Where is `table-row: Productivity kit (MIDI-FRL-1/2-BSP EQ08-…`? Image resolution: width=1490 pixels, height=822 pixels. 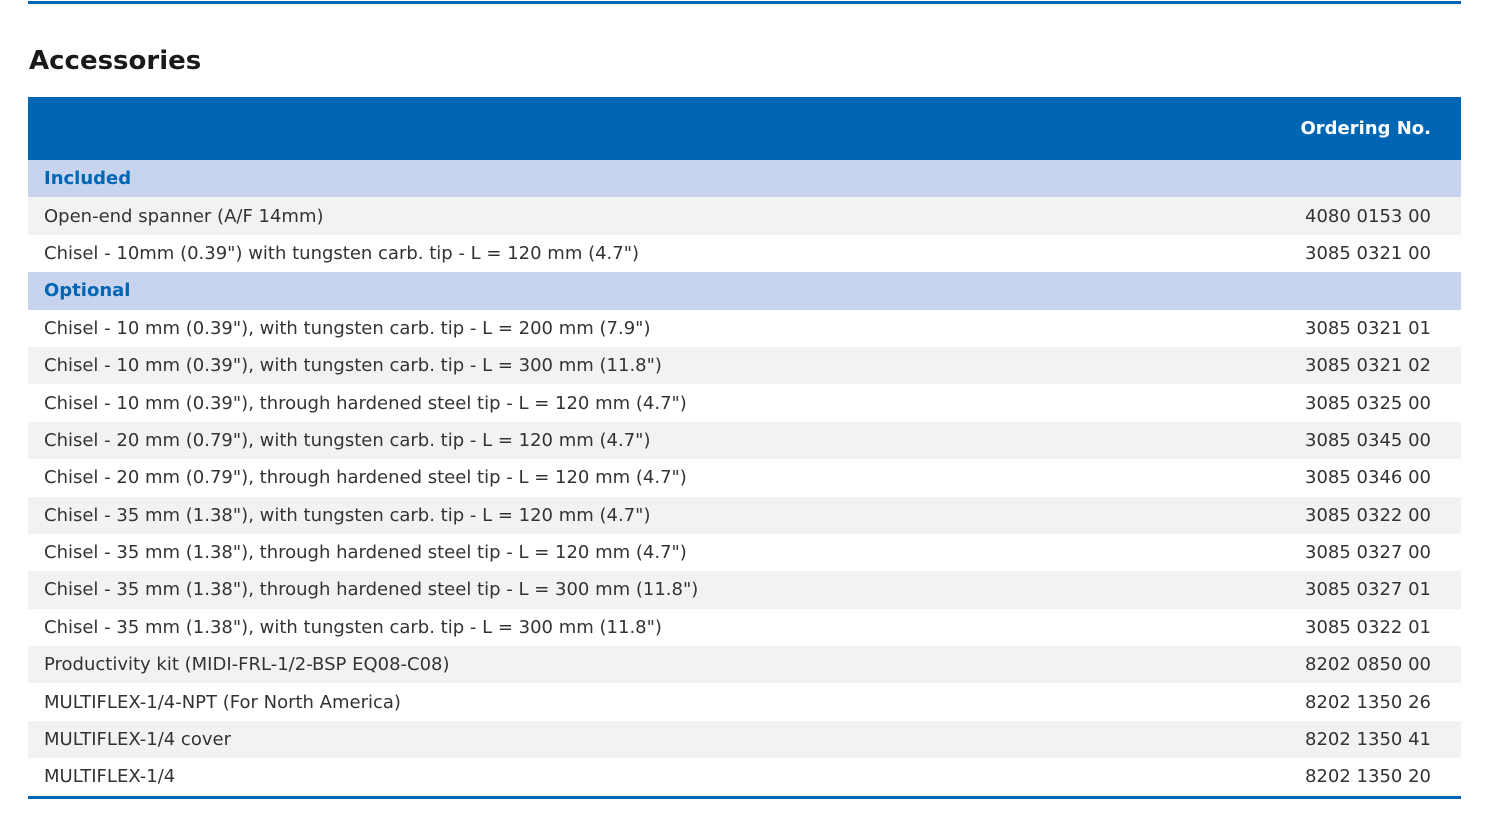 table-row: Productivity kit (MIDI-FRL-1/2-BSP EQ08-… is located at coordinates (744, 665).